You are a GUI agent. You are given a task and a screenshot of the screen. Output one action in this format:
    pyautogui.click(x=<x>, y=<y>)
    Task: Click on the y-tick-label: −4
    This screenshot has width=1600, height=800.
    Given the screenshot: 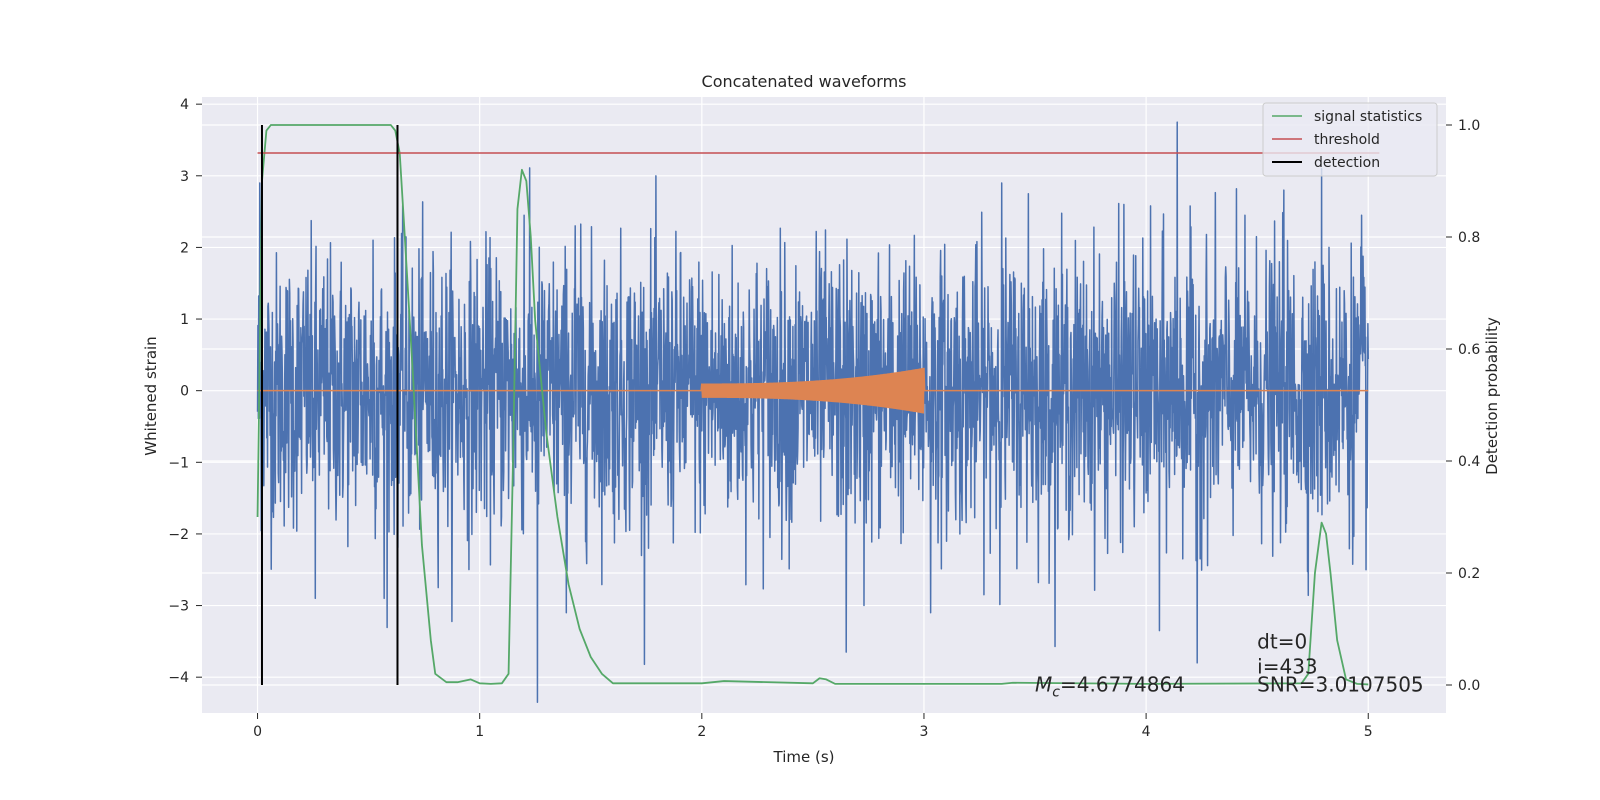 What is the action you would take?
    pyautogui.click(x=178, y=678)
    